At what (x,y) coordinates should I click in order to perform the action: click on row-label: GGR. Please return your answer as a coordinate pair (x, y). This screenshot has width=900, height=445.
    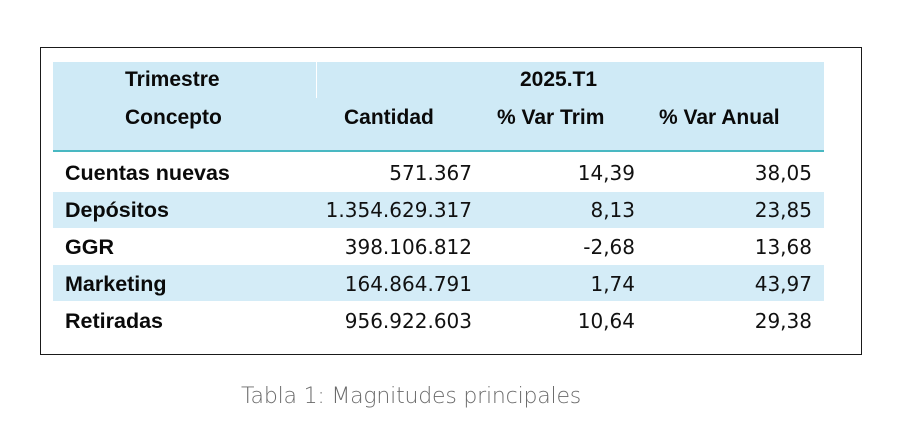
    Looking at the image, I should click on (89, 247).